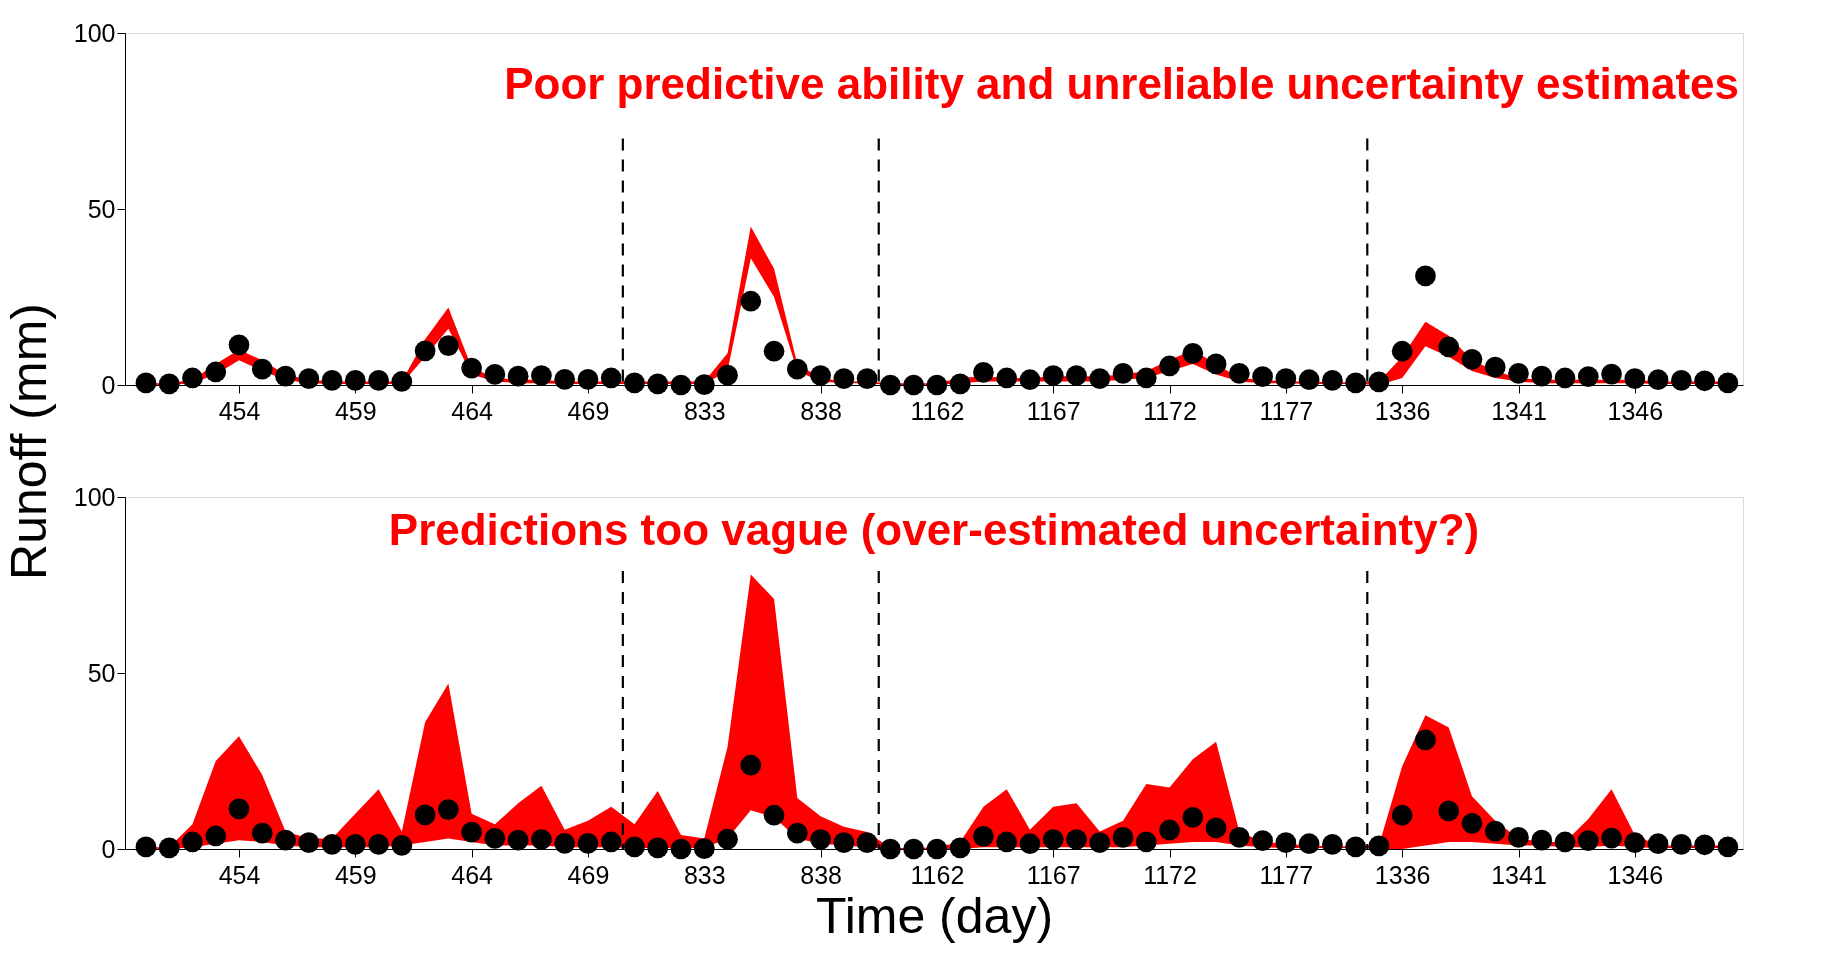  What do you see at coordinates (934, 915) in the screenshot?
I see `x-axis-title: Time (day)` at bounding box center [934, 915].